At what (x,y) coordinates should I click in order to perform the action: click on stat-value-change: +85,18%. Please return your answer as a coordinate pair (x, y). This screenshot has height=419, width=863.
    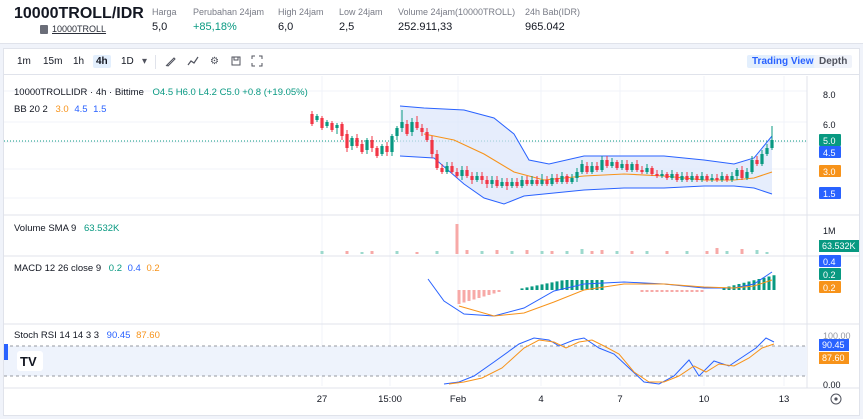
    Looking at the image, I should click on (215, 27).